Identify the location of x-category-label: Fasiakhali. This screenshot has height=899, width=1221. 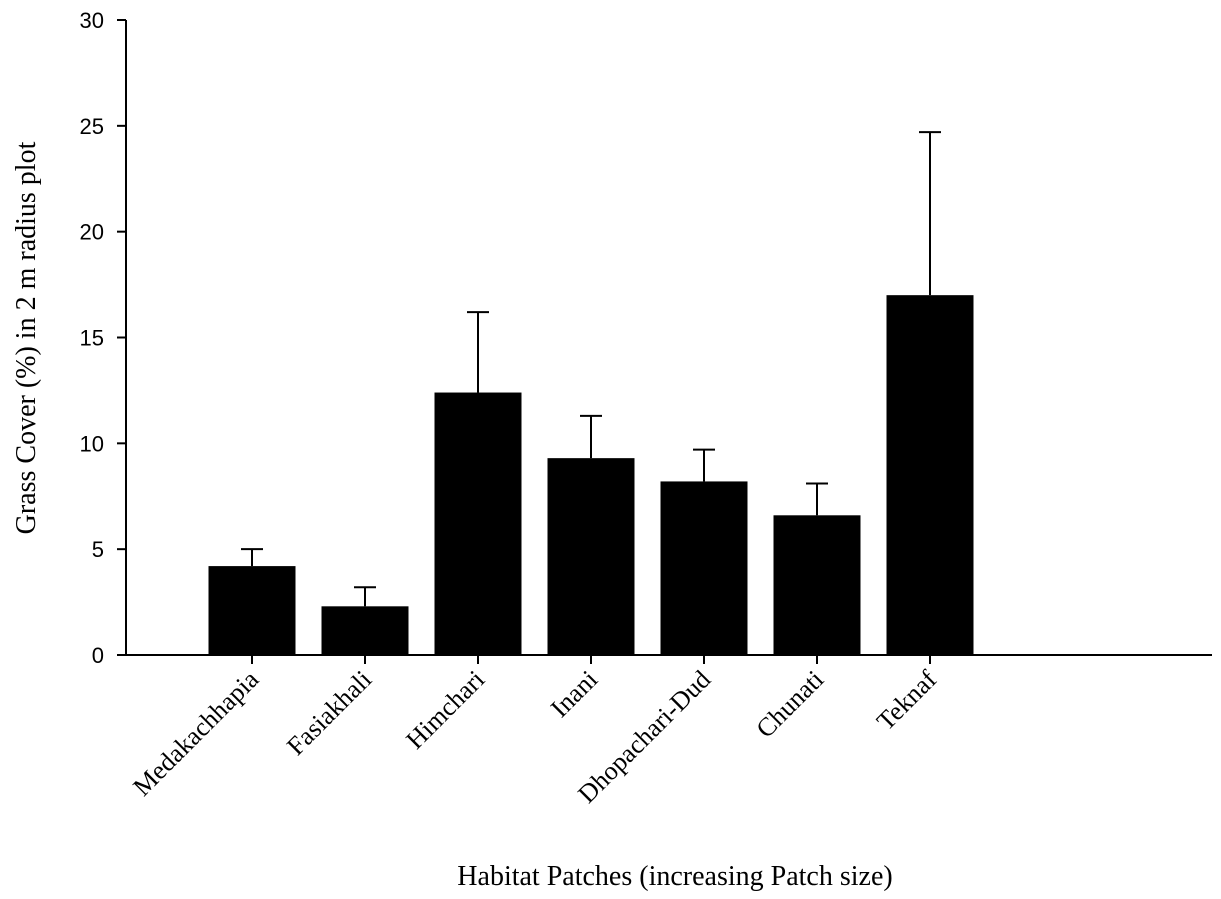
(329, 713).